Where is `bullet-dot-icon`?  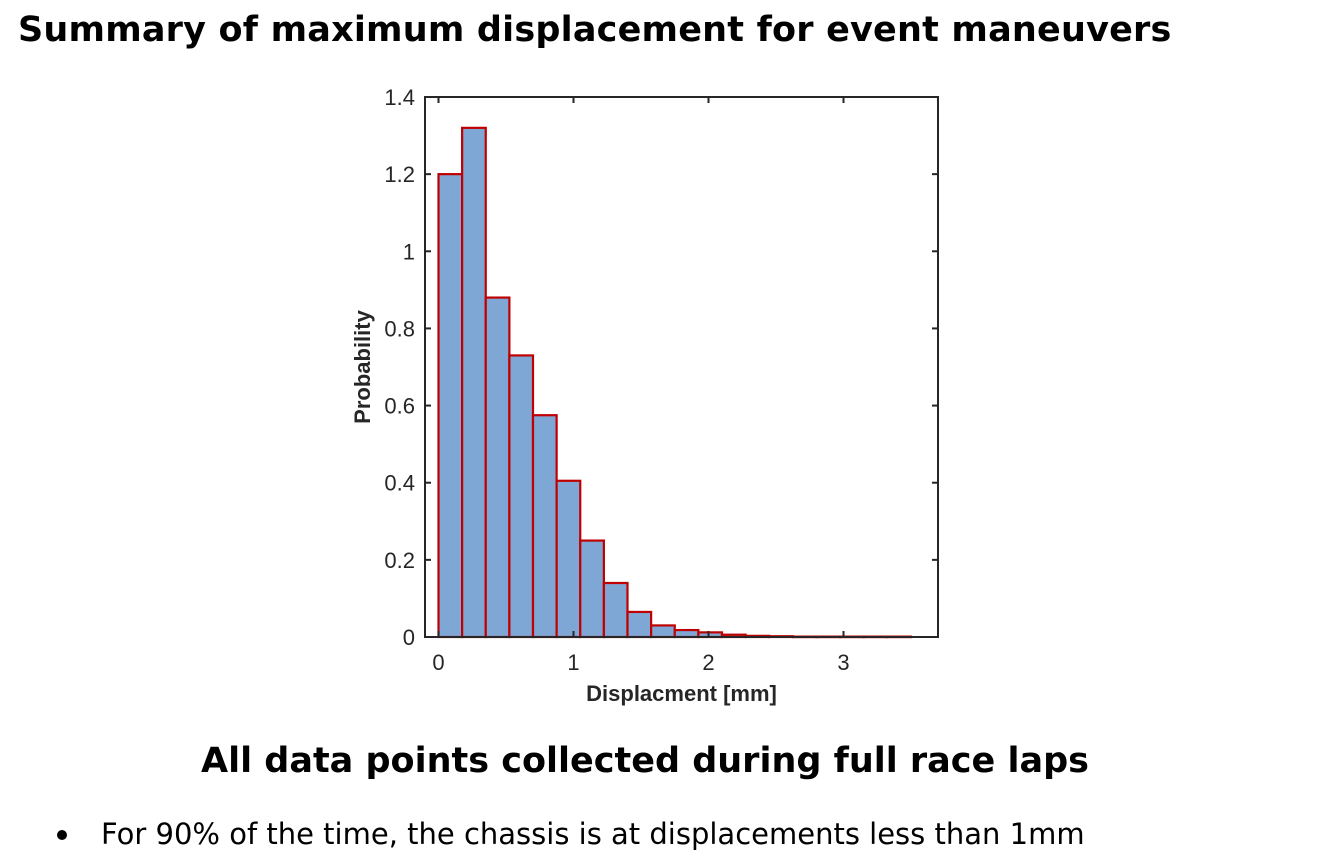
bullet-dot-icon is located at coordinates (62, 835).